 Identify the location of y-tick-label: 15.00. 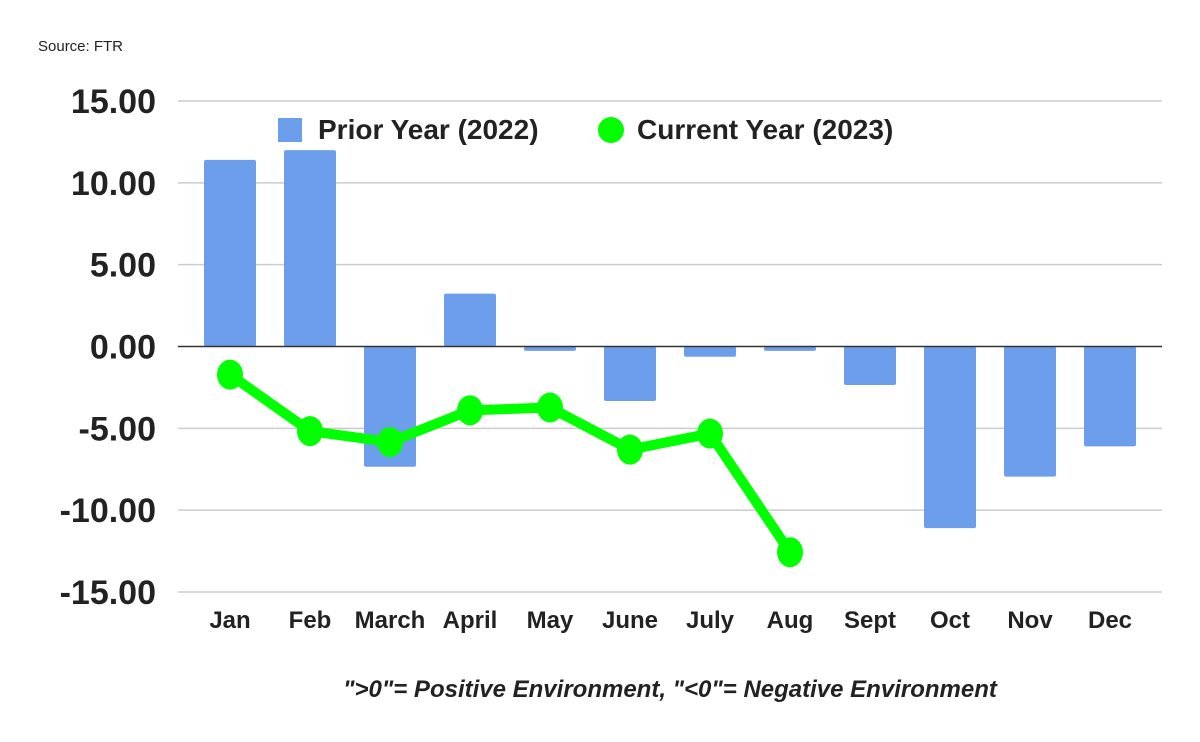
(113, 102).